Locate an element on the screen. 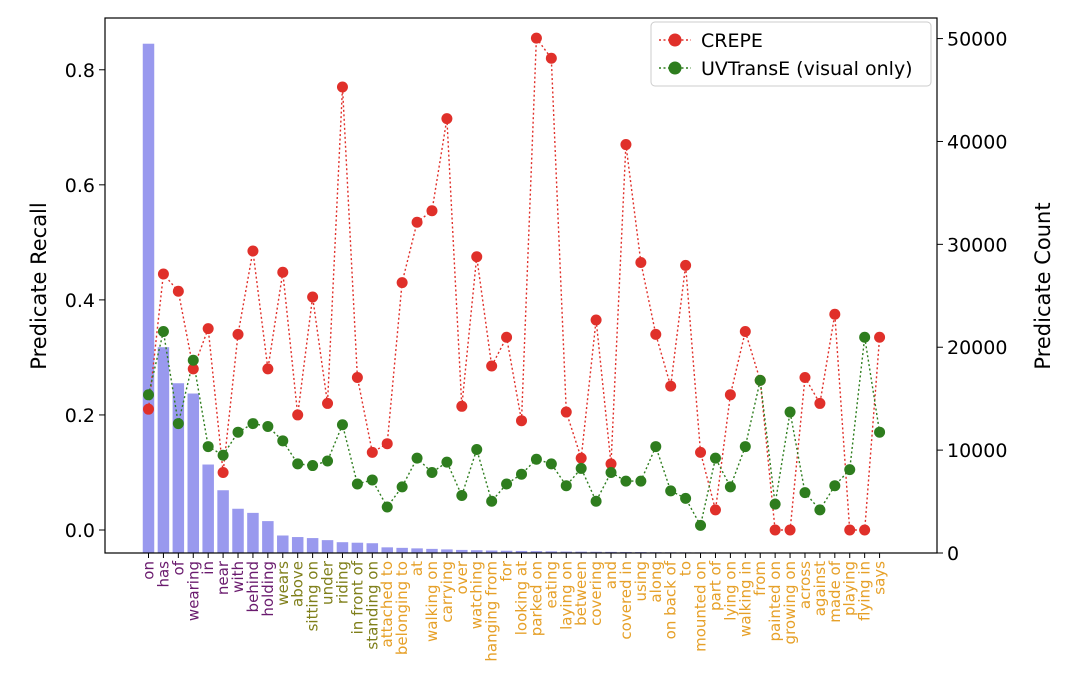  x-category-label-6: near is located at coordinates (223, 577).